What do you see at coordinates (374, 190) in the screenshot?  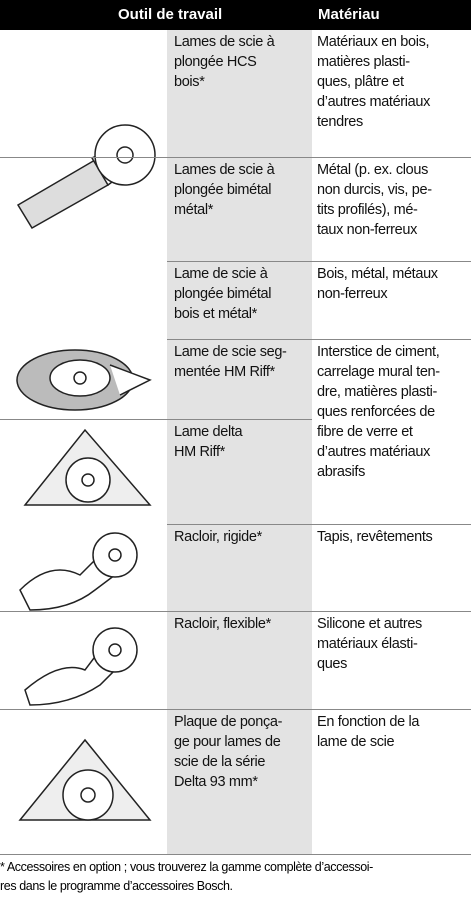 I see `text-line: non durcis, vis, pe-` at bounding box center [374, 190].